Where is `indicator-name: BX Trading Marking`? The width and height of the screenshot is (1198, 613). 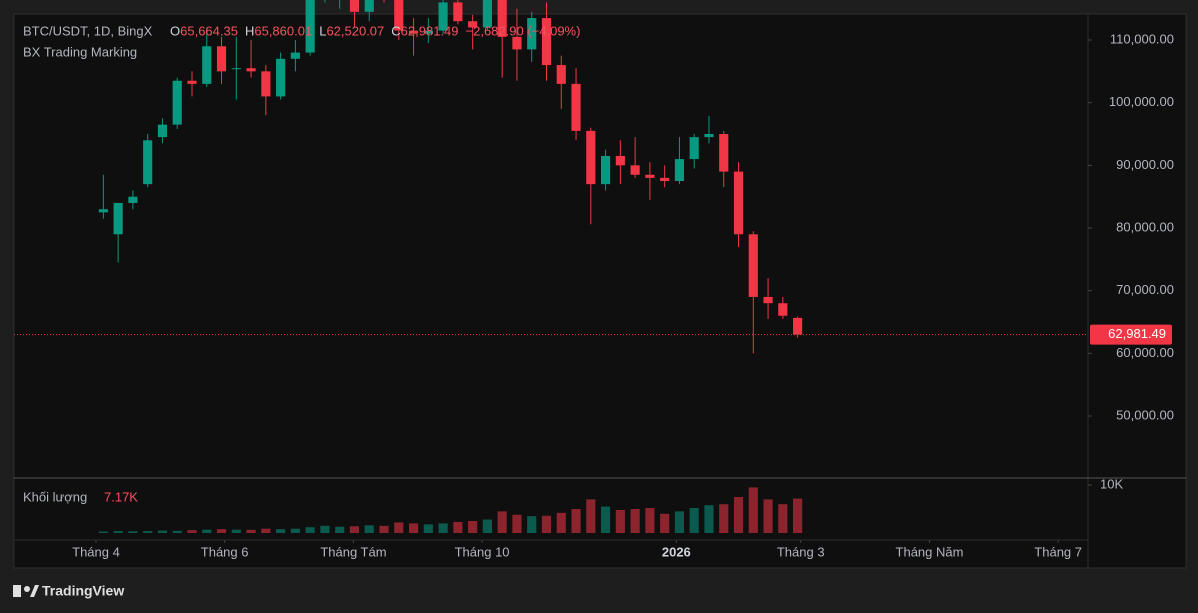
indicator-name: BX Trading Marking is located at coordinates (80, 51).